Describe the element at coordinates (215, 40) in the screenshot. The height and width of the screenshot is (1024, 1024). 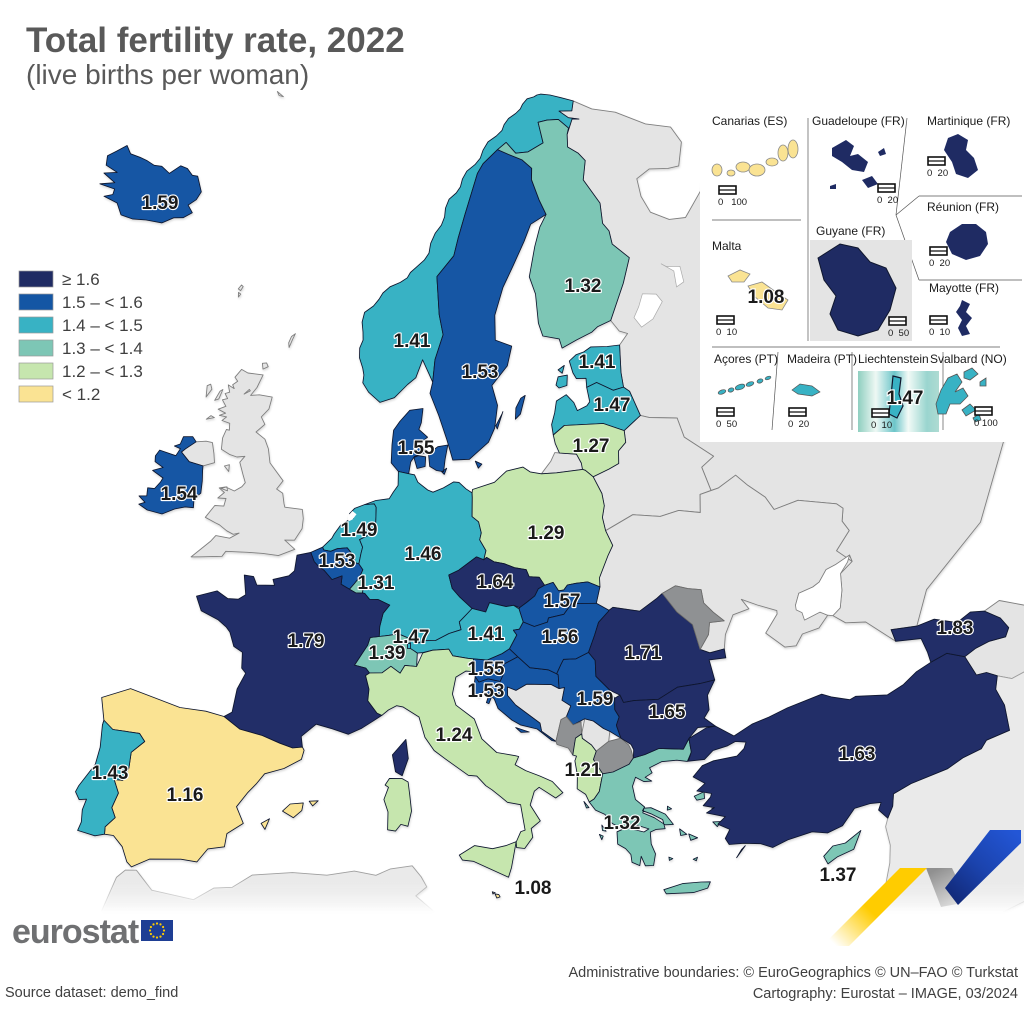
I see `svg-text: Total fertility rate, 2022` at that location.